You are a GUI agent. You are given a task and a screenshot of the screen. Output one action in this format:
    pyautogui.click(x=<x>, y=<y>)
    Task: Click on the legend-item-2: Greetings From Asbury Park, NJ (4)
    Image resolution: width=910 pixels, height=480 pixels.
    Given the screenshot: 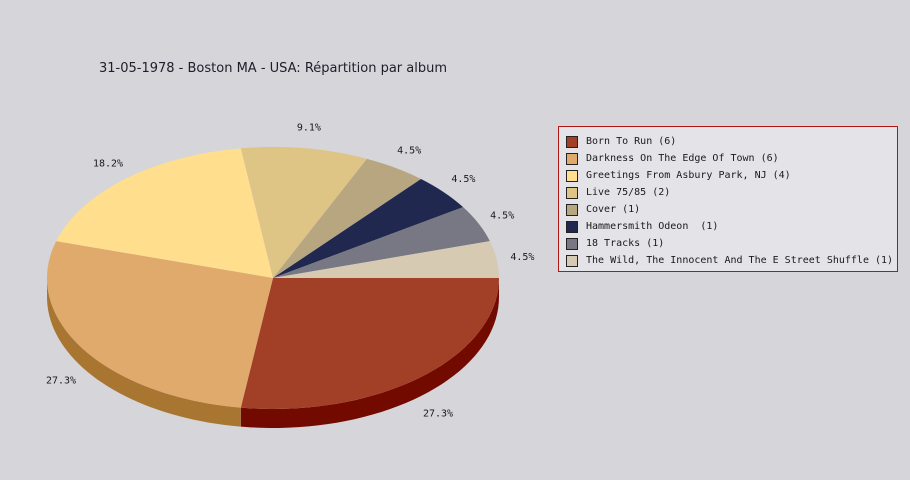 What is the action you would take?
    pyautogui.click(x=728, y=175)
    